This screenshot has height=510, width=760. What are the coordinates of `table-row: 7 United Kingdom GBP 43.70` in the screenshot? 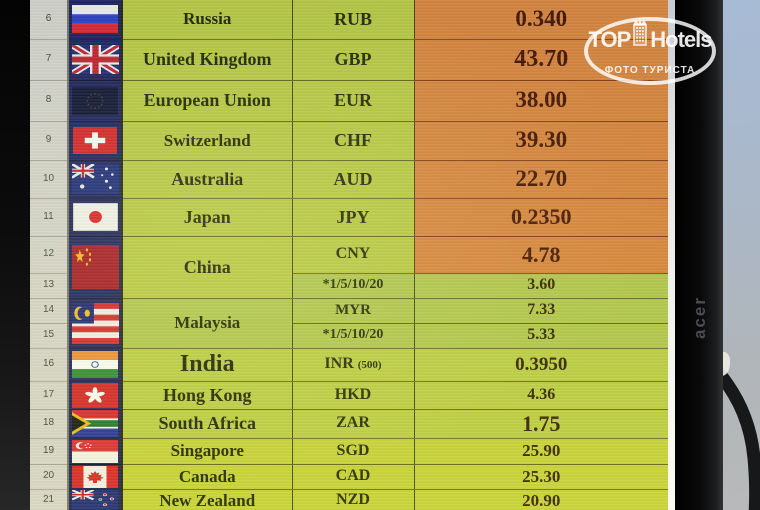 It's located at (349, 60).